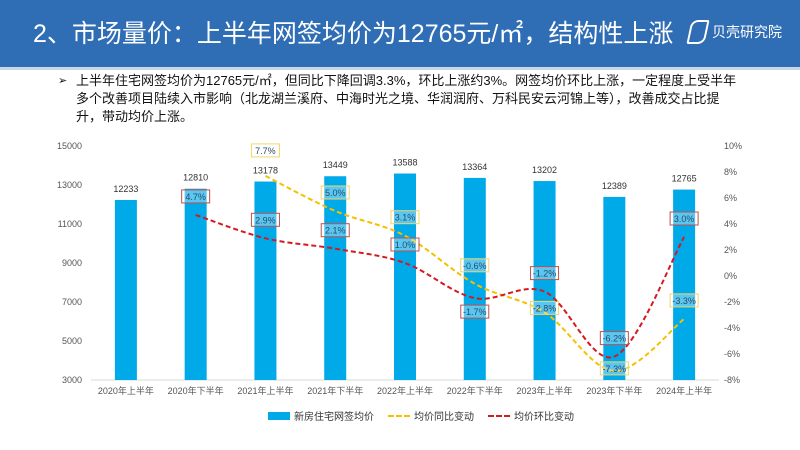 The width and height of the screenshot is (800, 450). I want to click on bar-value-label: 12810, so click(195, 178).